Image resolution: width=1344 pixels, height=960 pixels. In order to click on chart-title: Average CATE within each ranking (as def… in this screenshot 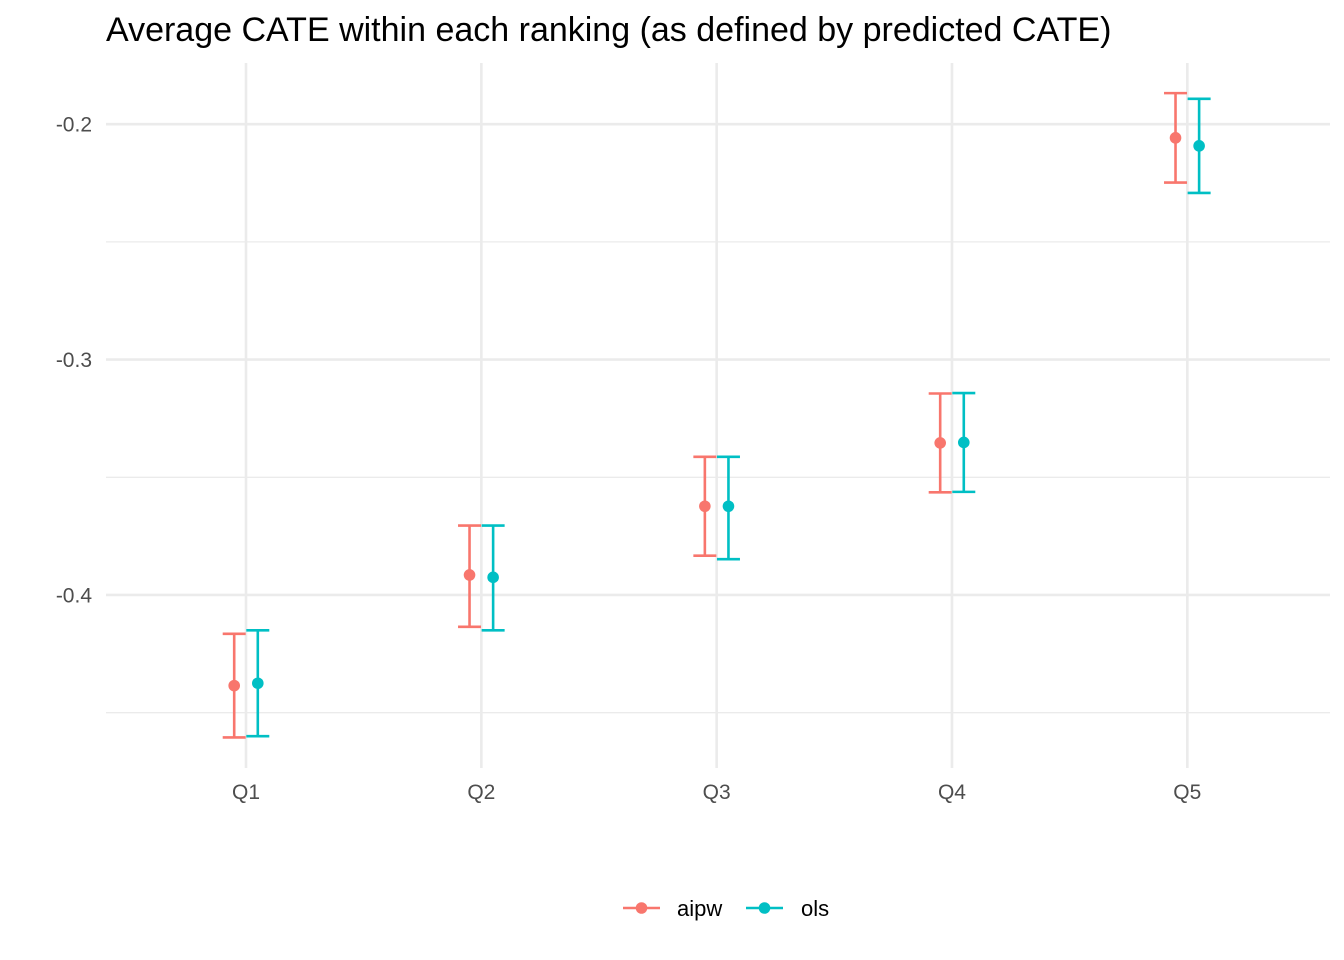, I will do `click(608, 30)`.